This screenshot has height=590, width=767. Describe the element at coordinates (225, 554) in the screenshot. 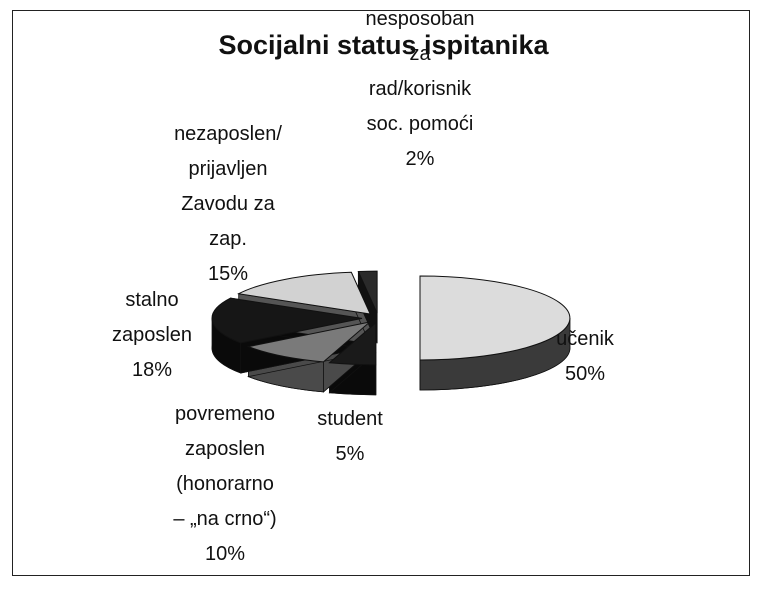

I see `value-label: 10%` at that location.